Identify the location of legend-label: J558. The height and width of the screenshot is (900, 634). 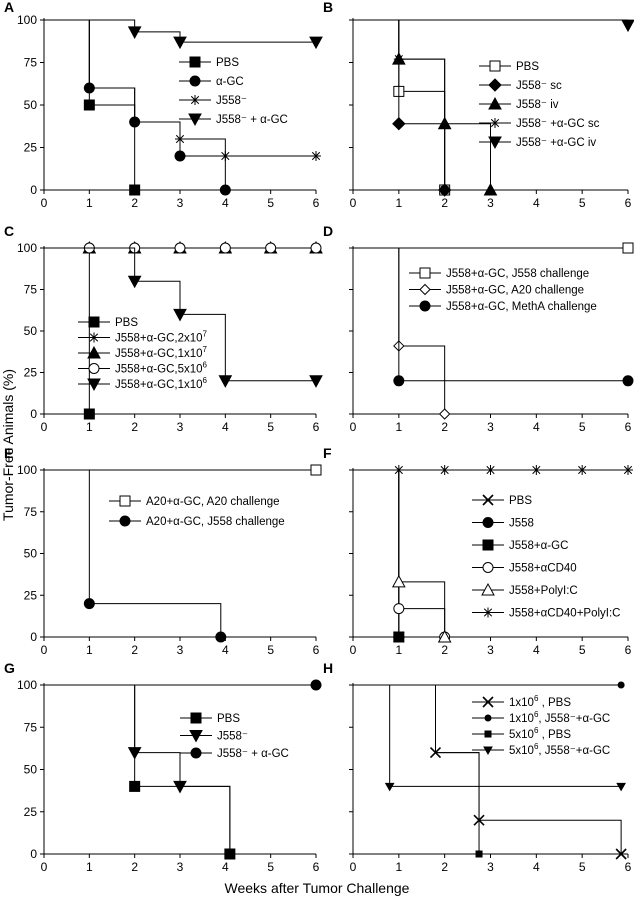
(521, 524).